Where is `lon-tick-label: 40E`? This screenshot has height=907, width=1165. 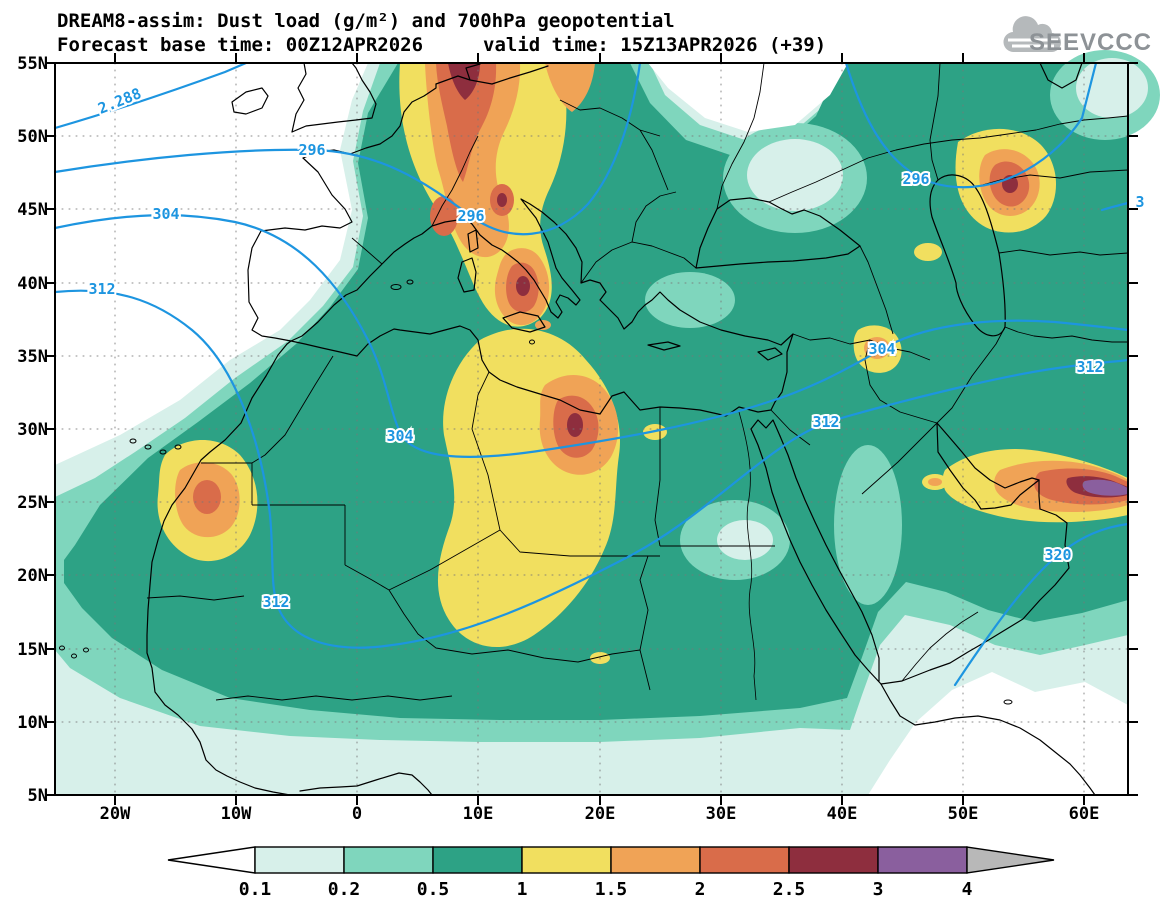 lon-tick-label: 40E is located at coordinates (842, 814).